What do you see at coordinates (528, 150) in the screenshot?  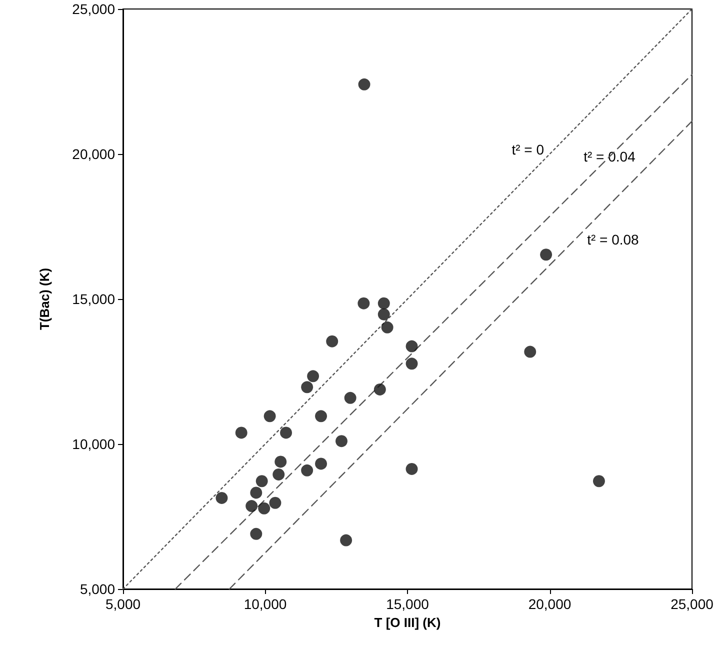 I see `annotation: t² = 0` at bounding box center [528, 150].